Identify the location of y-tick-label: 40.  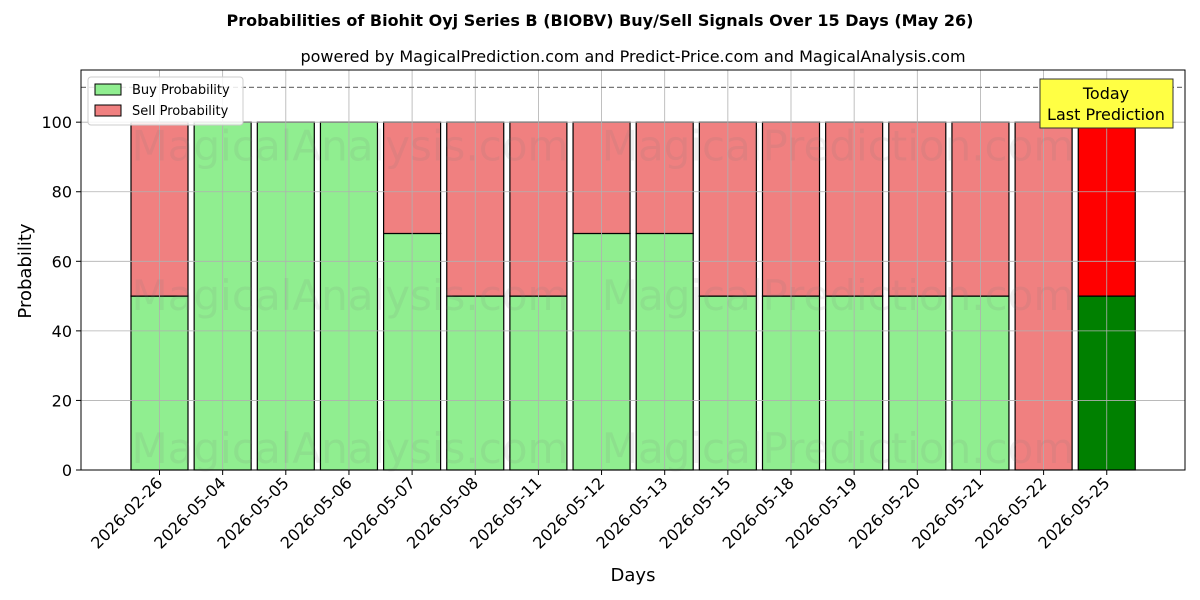
(62, 331).